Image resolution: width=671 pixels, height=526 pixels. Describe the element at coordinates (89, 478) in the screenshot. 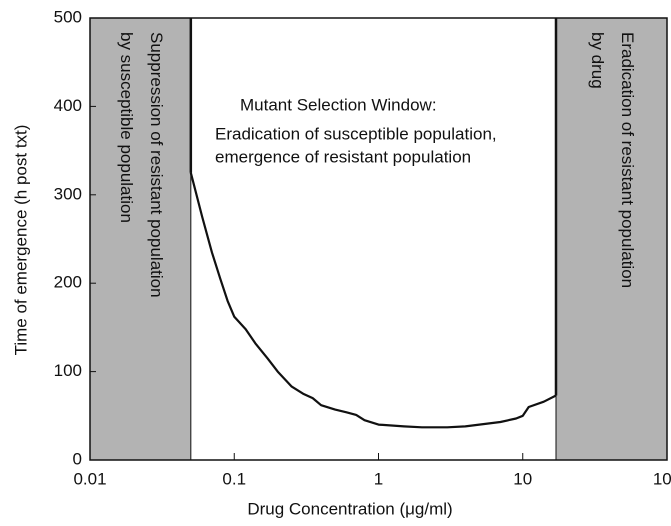

I see `x-tick-label: 0.01` at that location.